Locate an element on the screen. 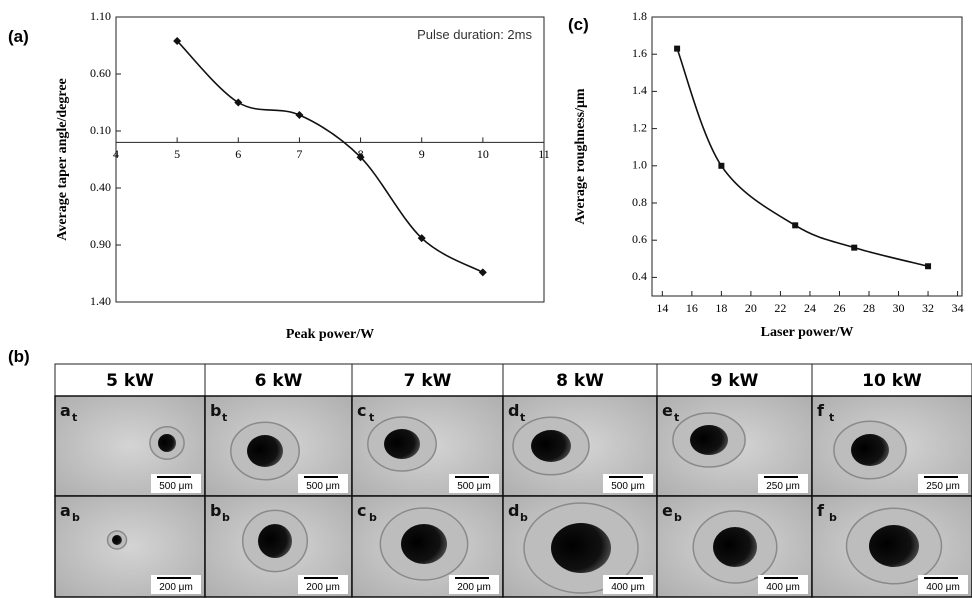 Image resolution: width=972 pixels, height=598 pixels. column-header: 10 kW is located at coordinates (892, 381).